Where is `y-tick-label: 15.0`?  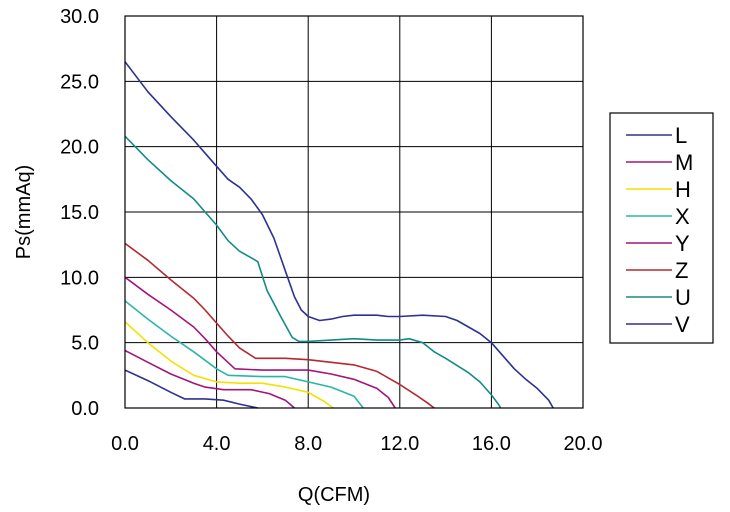 y-tick-label: 15.0 is located at coordinates (79, 213).